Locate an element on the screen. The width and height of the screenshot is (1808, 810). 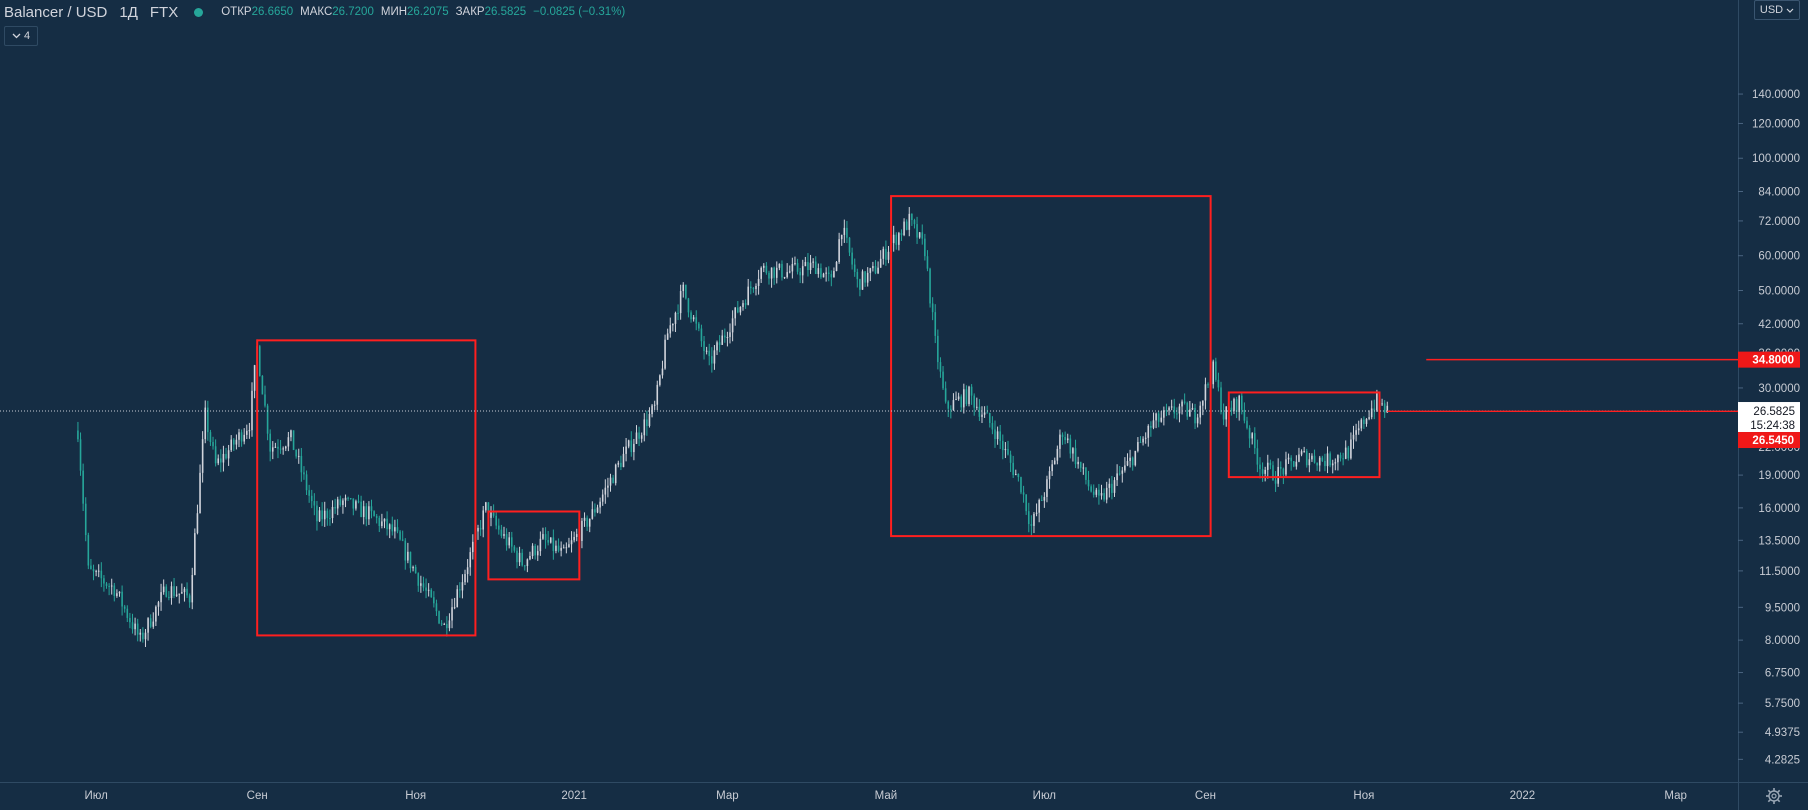
symbol-name: Balancer / USD is located at coordinates (56, 12).